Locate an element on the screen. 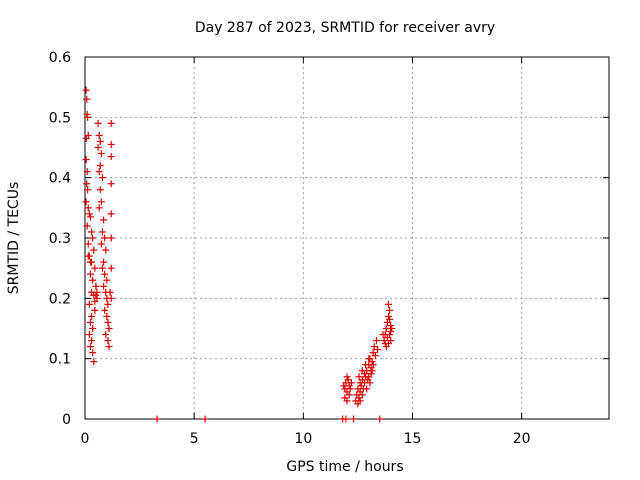 Image resolution: width=640 pixels, height=480 pixels. y-tick-label: 0.1 is located at coordinates (60, 360).